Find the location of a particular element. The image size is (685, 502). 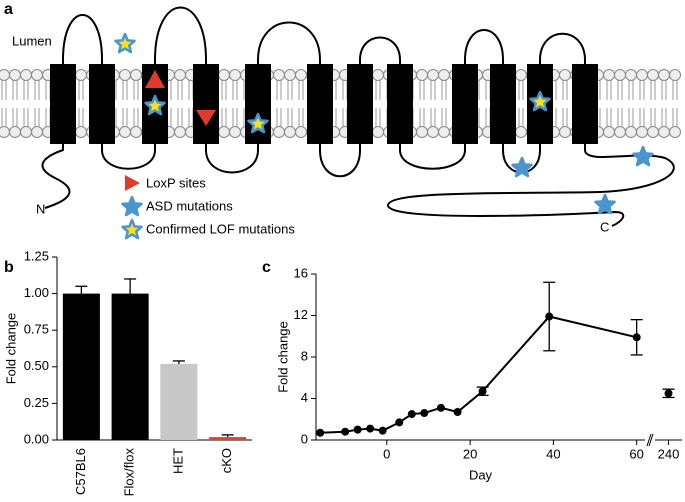

x-tick-label: HET is located at coordinates (177, 461).